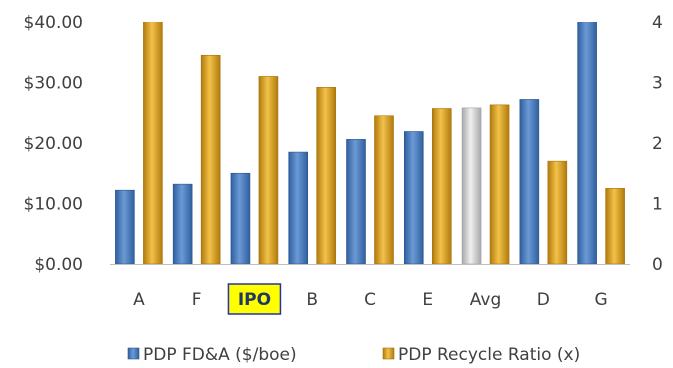 This screenshot has height=368, width=673. I want to click on category-label-avg: Avg, so click(486, 300).